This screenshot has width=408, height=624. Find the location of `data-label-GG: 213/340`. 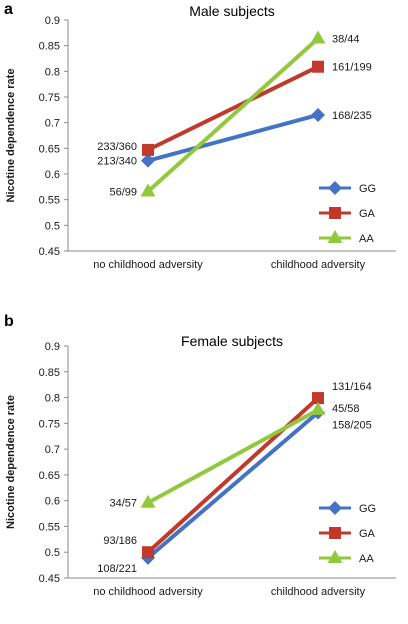

data-label-GG: 213/340 is located at coordinates (117, 162).